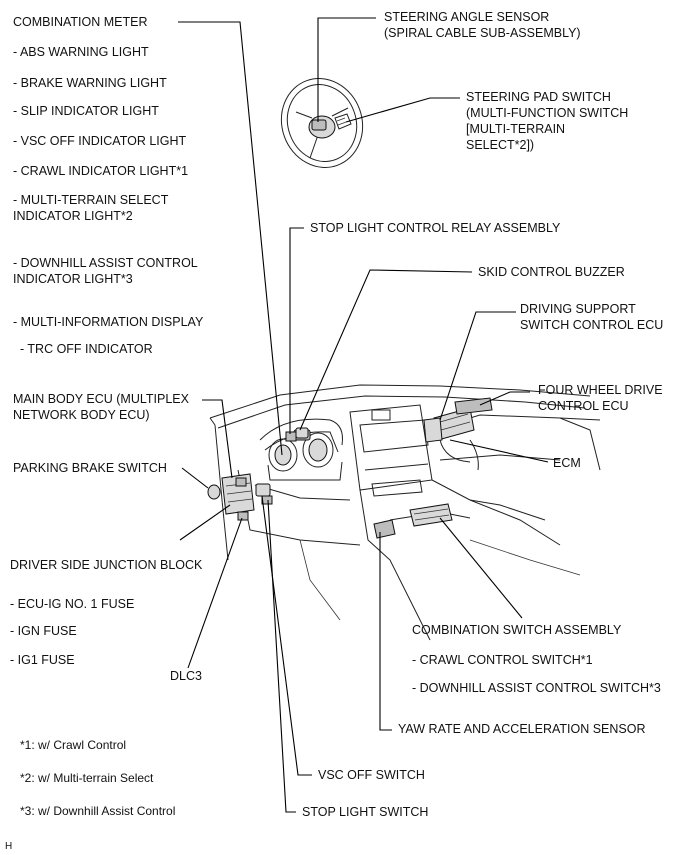 This screenshot has width=690, height=855. What do you see at coordinates (583, 406) in the screenshot?
I see `four-wheel-drive-ecu-label-2: CONTROL ECU` at bounding box center [583, 406].